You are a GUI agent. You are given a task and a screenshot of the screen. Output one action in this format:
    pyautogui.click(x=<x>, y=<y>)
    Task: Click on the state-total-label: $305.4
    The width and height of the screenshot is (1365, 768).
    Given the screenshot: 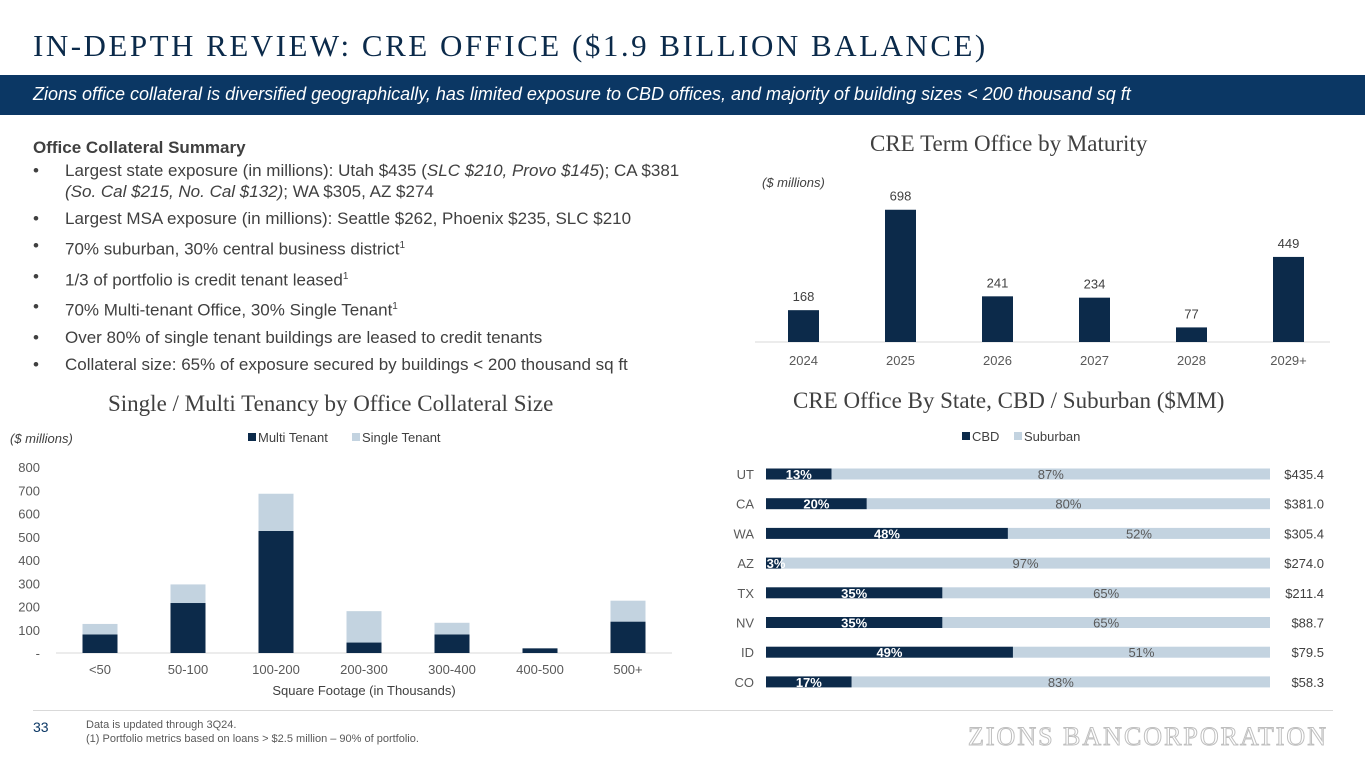 What is the action you would take?
    pyautogui.click(x=1304, y=533)
    